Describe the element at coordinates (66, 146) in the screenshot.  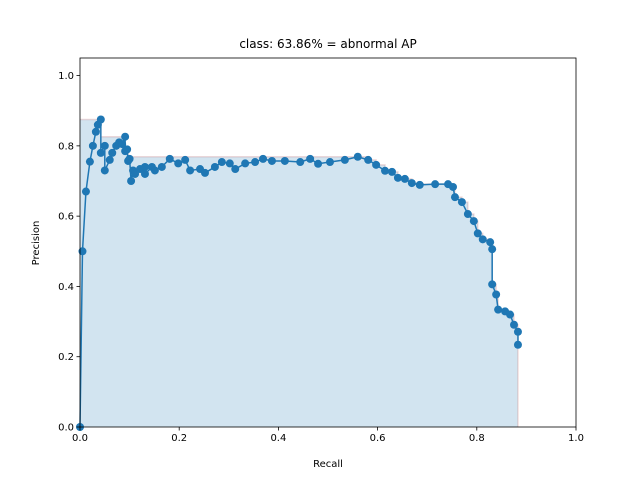
I see `y-tick-label: 0.8` at that location.